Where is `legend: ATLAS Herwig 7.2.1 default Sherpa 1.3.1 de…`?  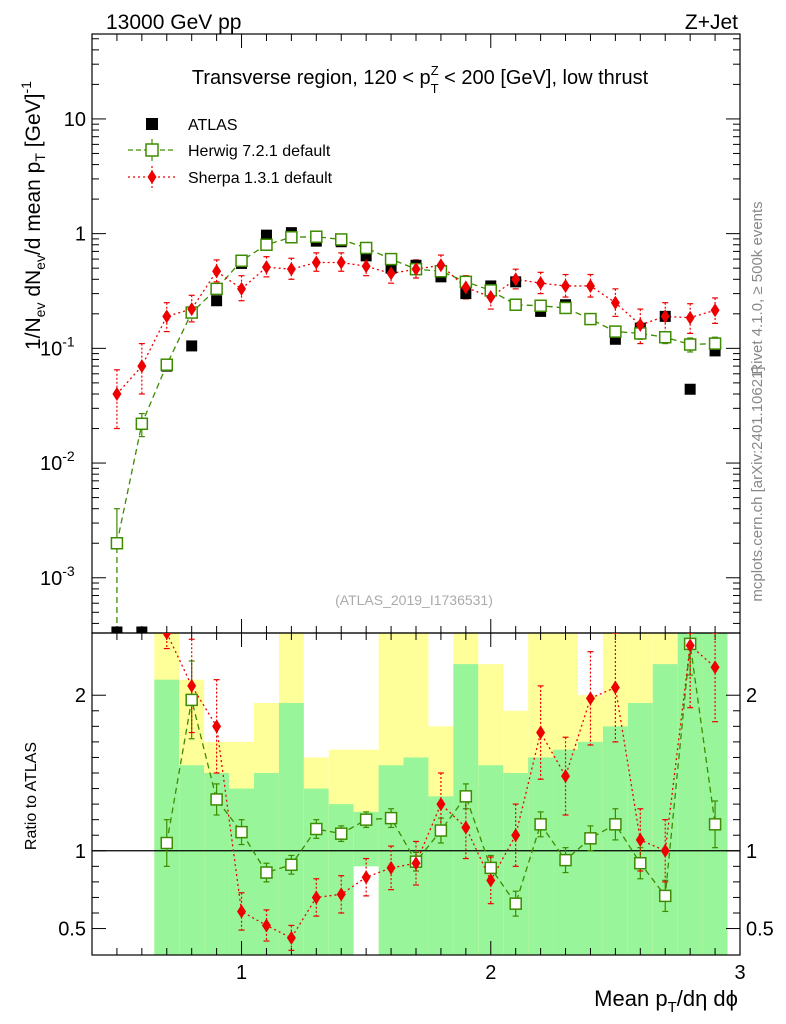 legend: ATLAS Herwig 7.2.1 default Sherpa 1.3.1 de… is located at coordinates (230, 152).